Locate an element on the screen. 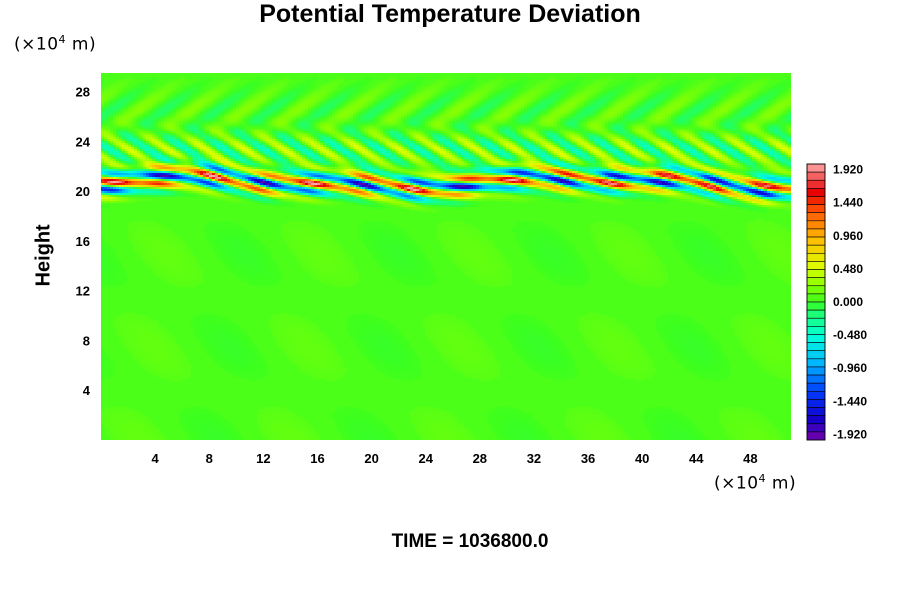 The height and width of the screenshot is (600, 900). x-axis-ticks: 4 8 12 16 20 24 28 32 36 40 44 48 is located at coordinates (455, 458).